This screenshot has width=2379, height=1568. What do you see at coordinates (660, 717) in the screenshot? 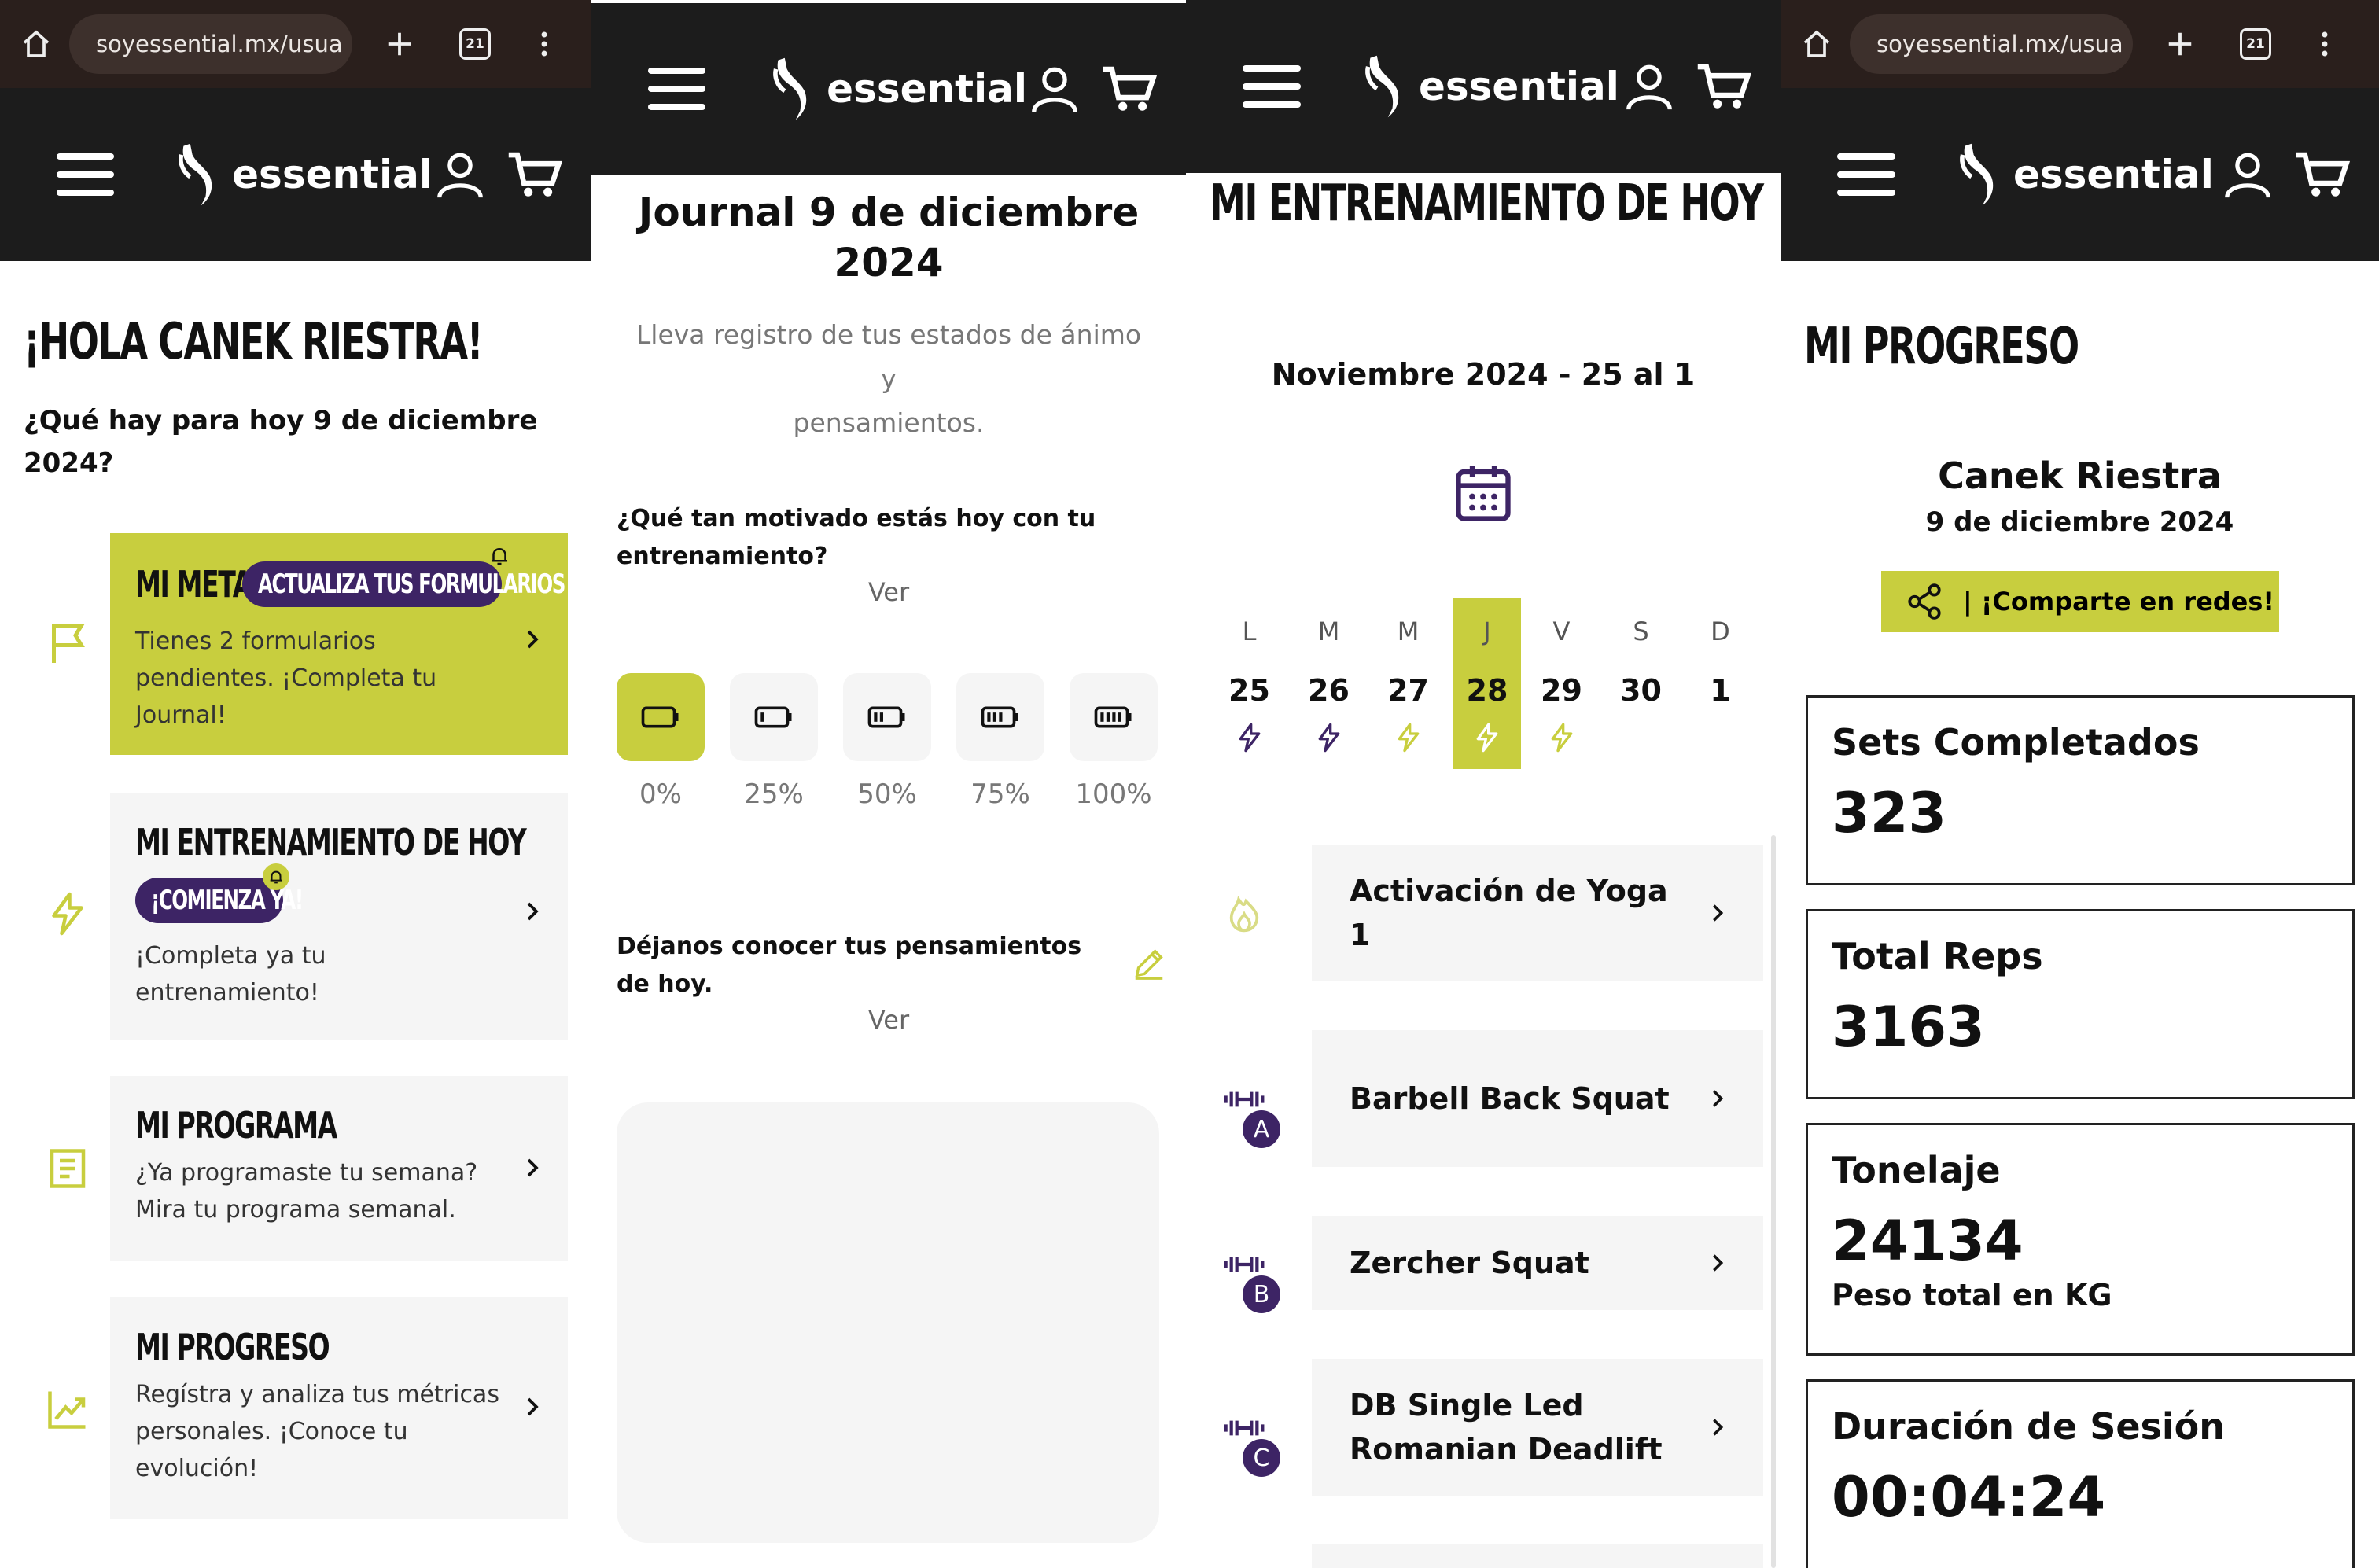
I see `battery-empty-icon` at bounding box center [660, 717].